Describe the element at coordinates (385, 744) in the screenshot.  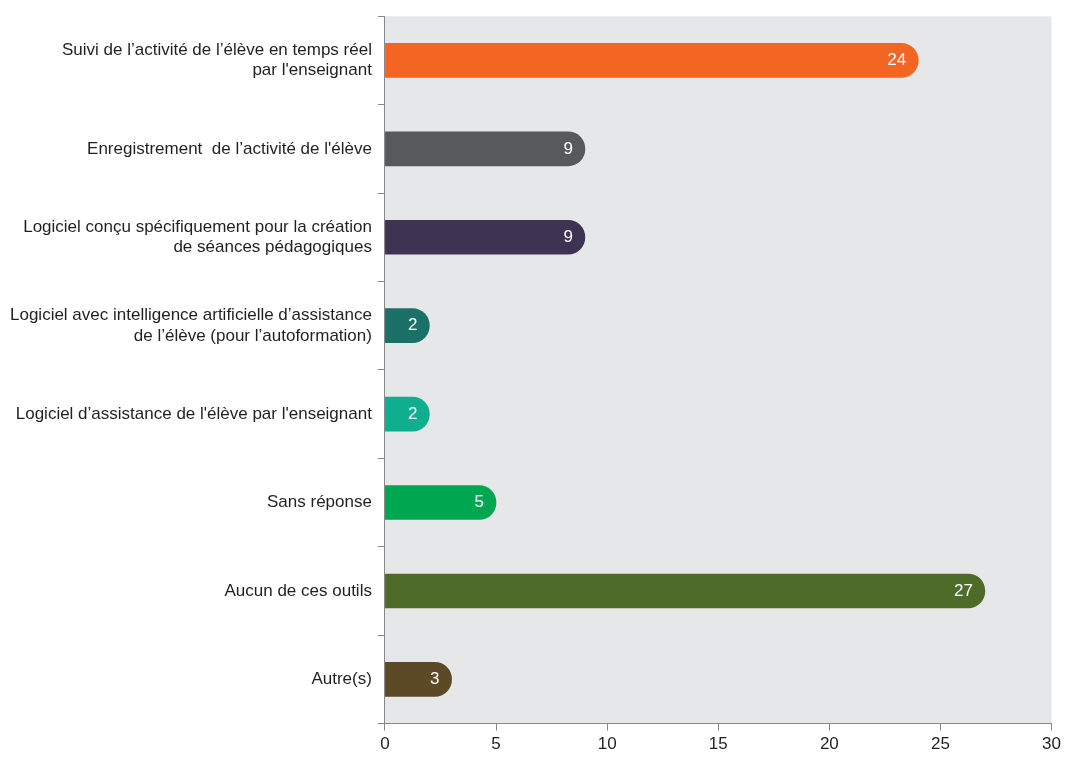
I see `x-tick-label: 0` at that location.